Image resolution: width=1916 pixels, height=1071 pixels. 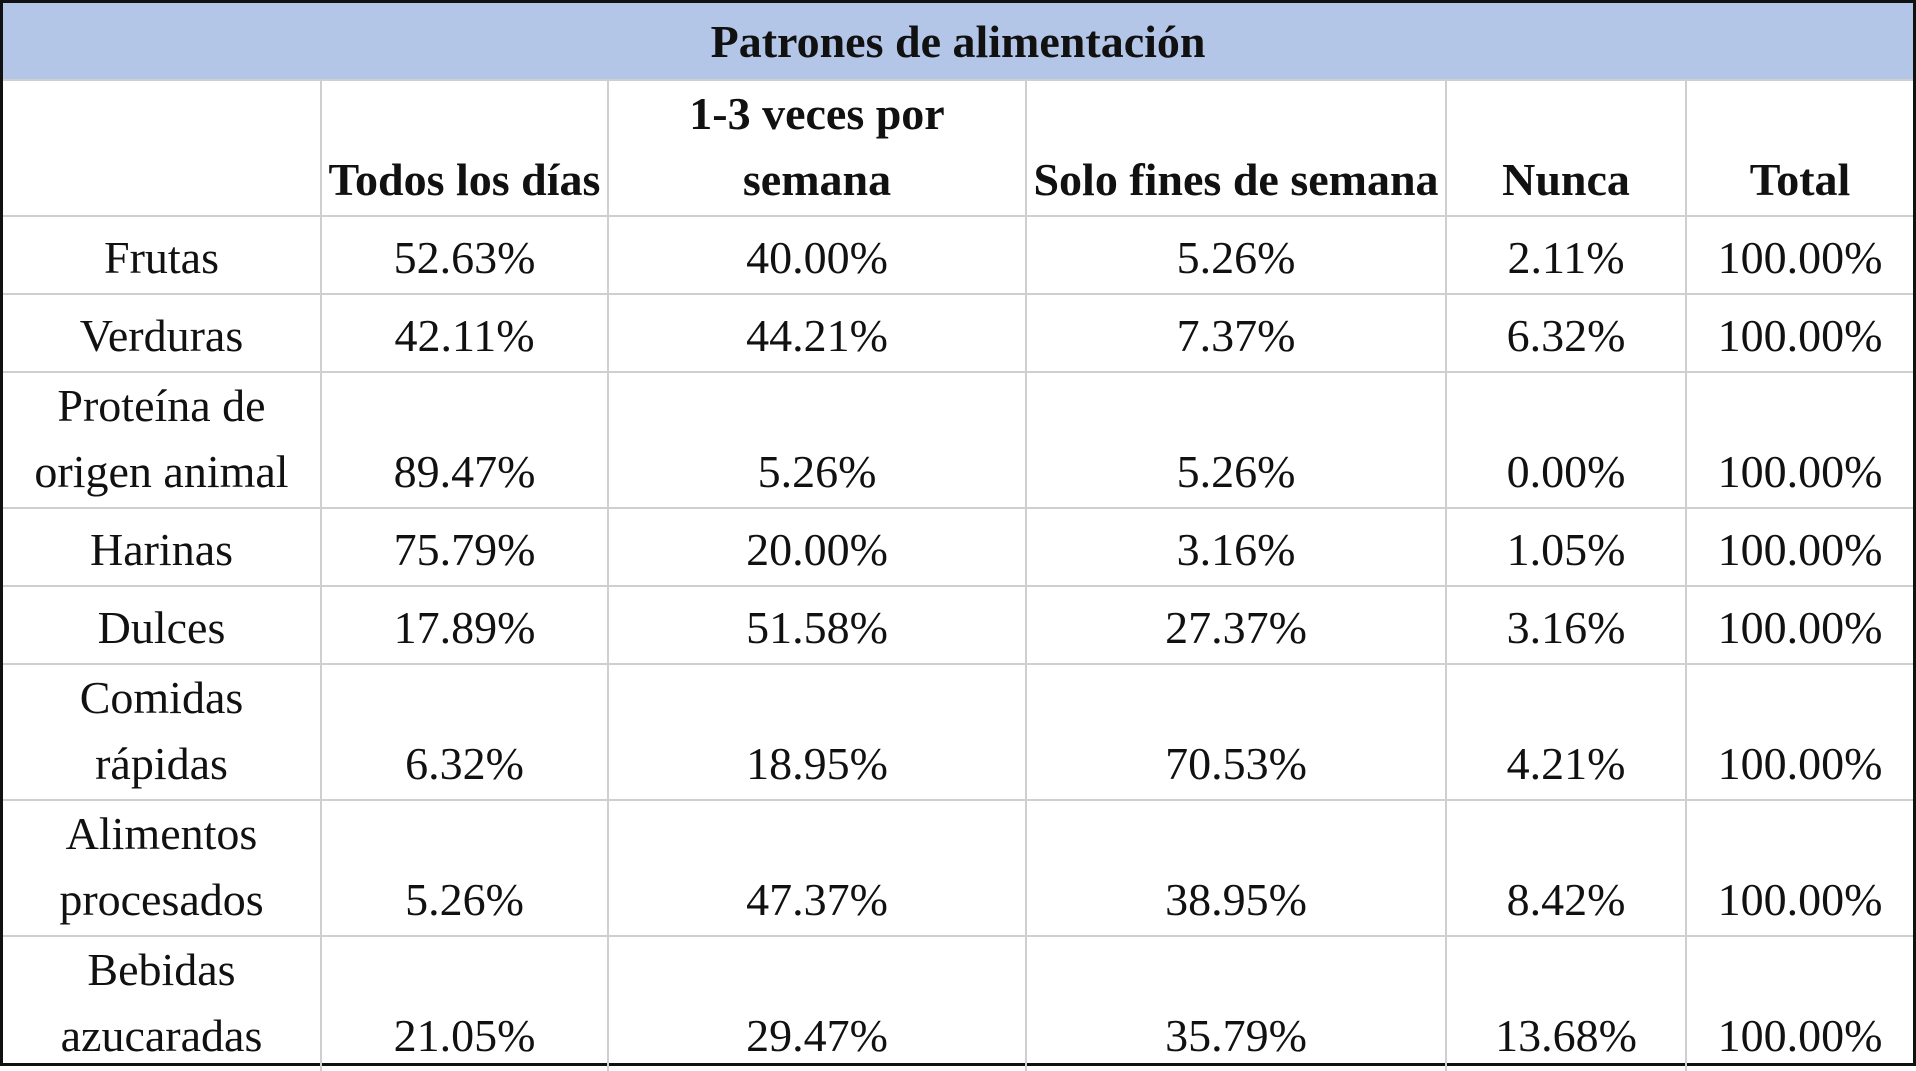 What do you see at coordinates (162, 148) in the screenshot?
I see `header-empty` at bounding box center [162, 148].